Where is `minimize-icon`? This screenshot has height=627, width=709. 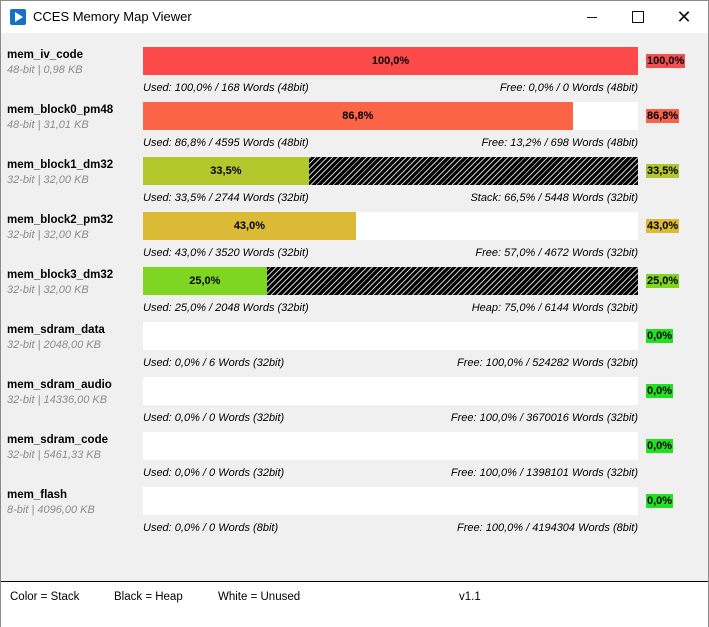 minimize-icon is located at coordinates (592, 17).